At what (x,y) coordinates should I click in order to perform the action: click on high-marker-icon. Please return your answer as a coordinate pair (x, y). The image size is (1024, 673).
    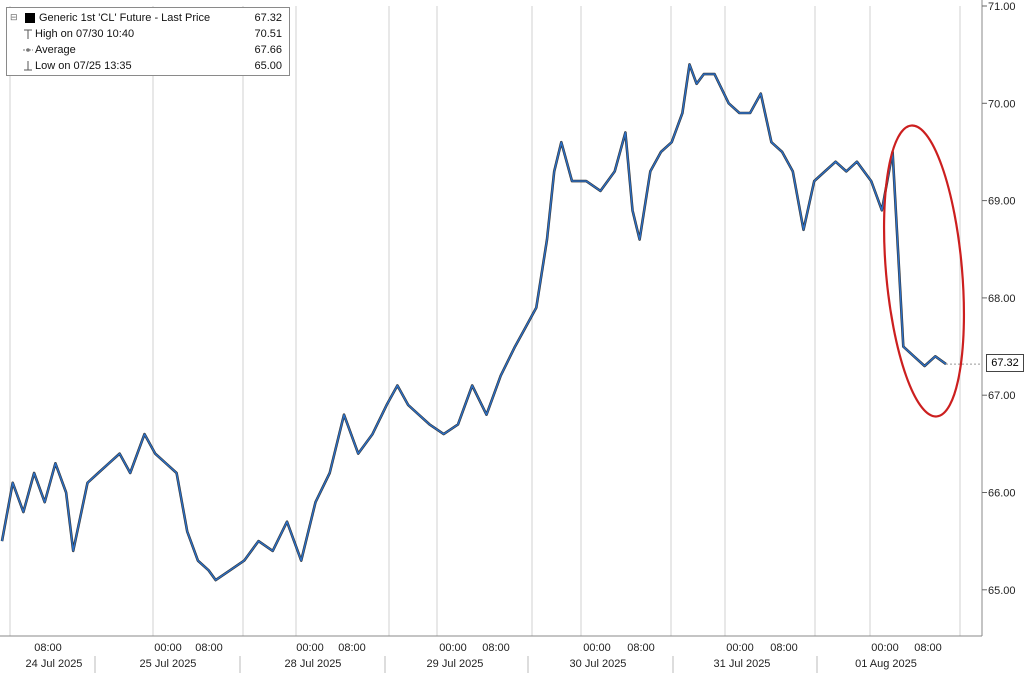
    Looking at the image, I should click on (28, 34).